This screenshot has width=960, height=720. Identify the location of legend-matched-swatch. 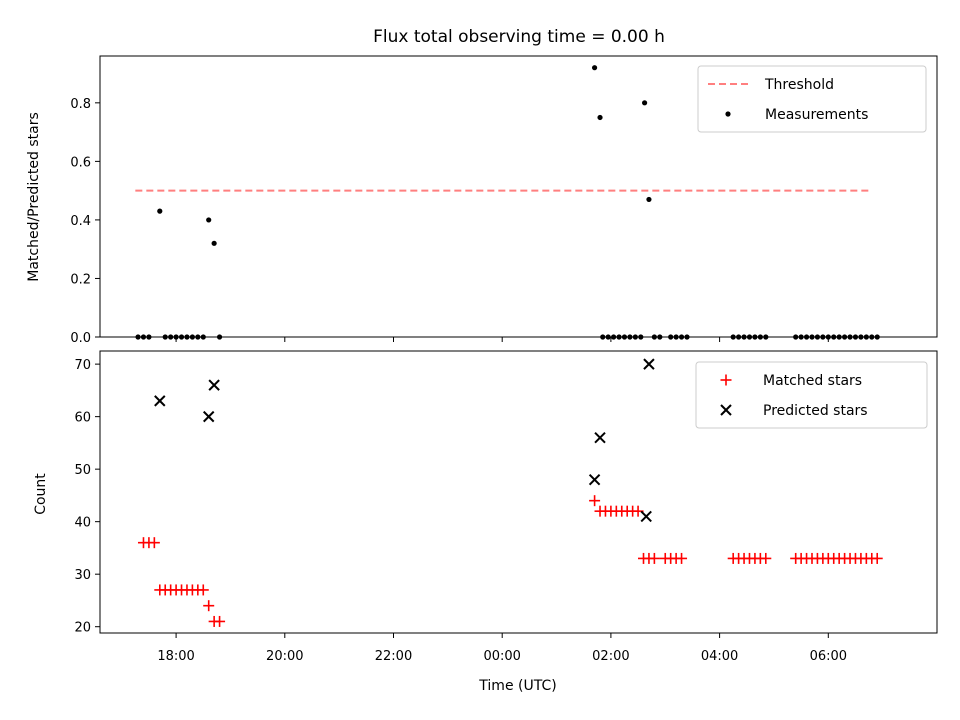
(726, 380).